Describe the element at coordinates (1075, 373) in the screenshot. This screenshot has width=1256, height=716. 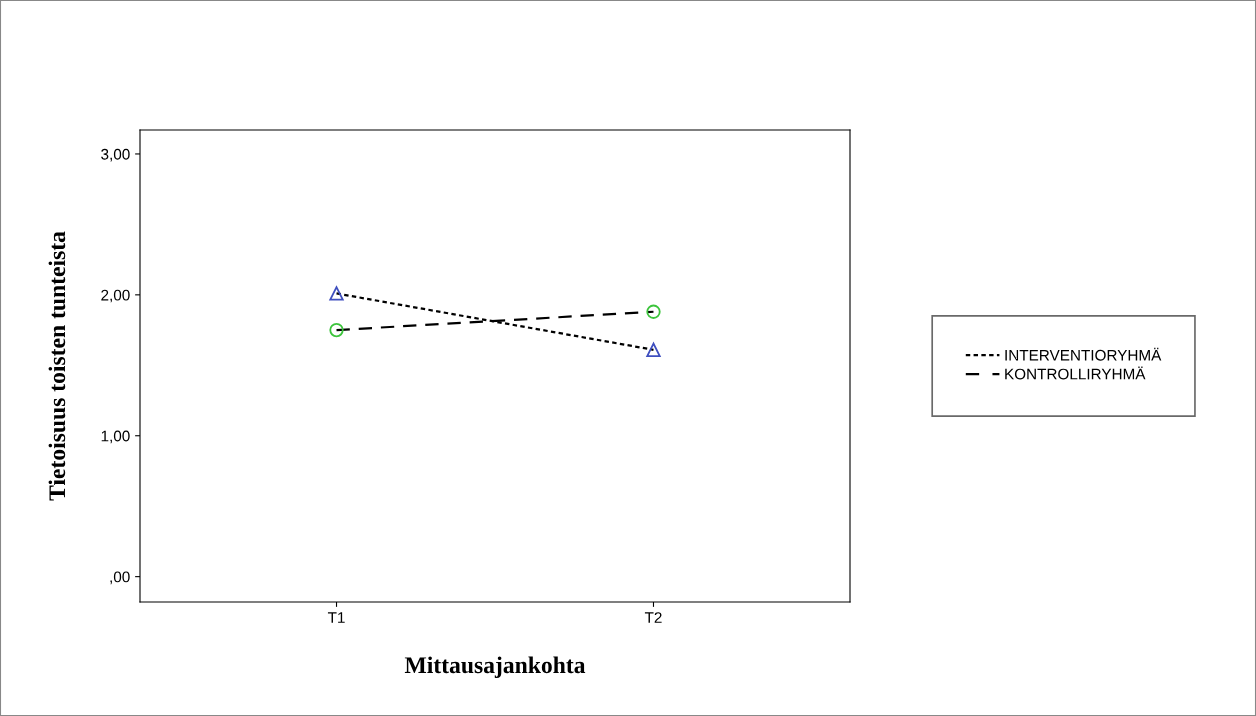
I see `legend-label: KONTROLLIRYHMÄ` at that location.